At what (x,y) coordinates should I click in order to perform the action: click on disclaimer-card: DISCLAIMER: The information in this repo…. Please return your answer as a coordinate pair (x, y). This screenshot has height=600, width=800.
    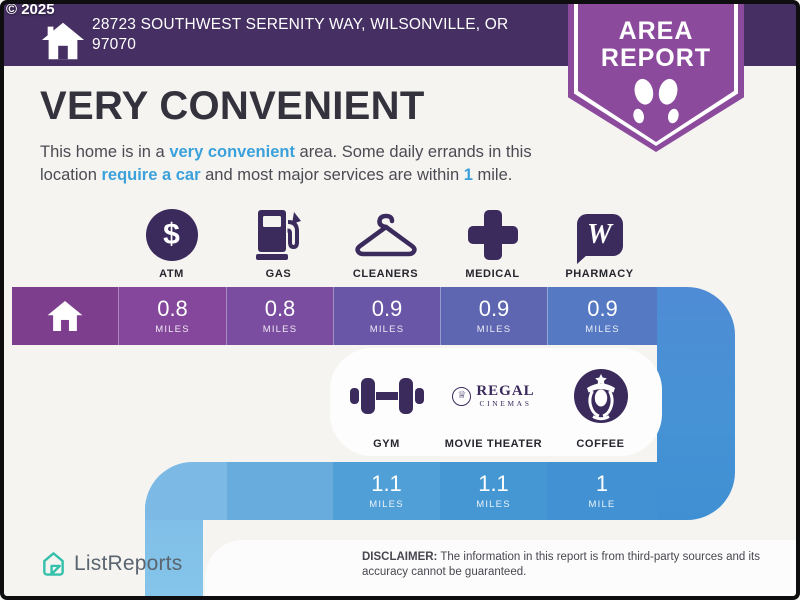
    Looking at the image, I should click on (500, 568).